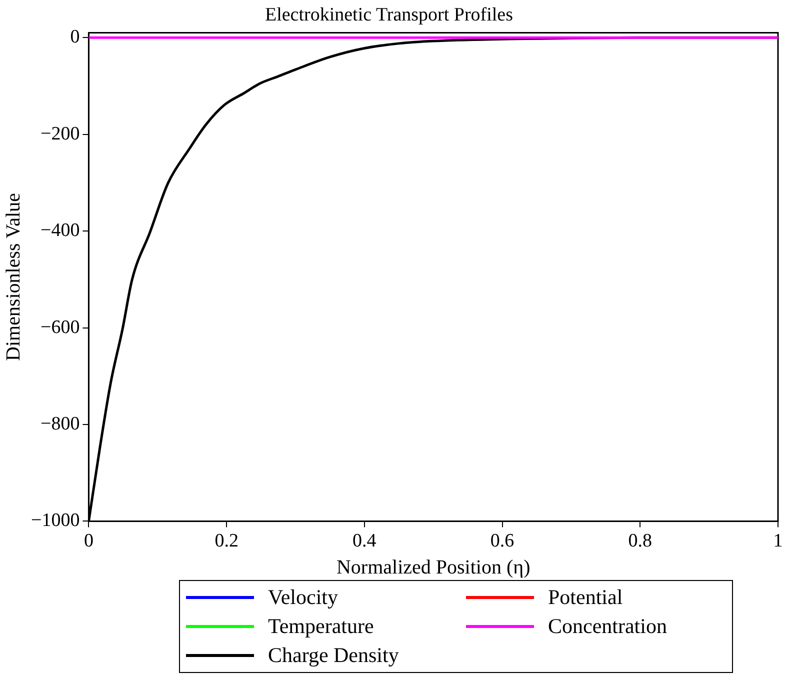 The height and width of the screenshot is (678, 792). I want to click on y-axis-title: Dimensionless Value, so click(13, 276).